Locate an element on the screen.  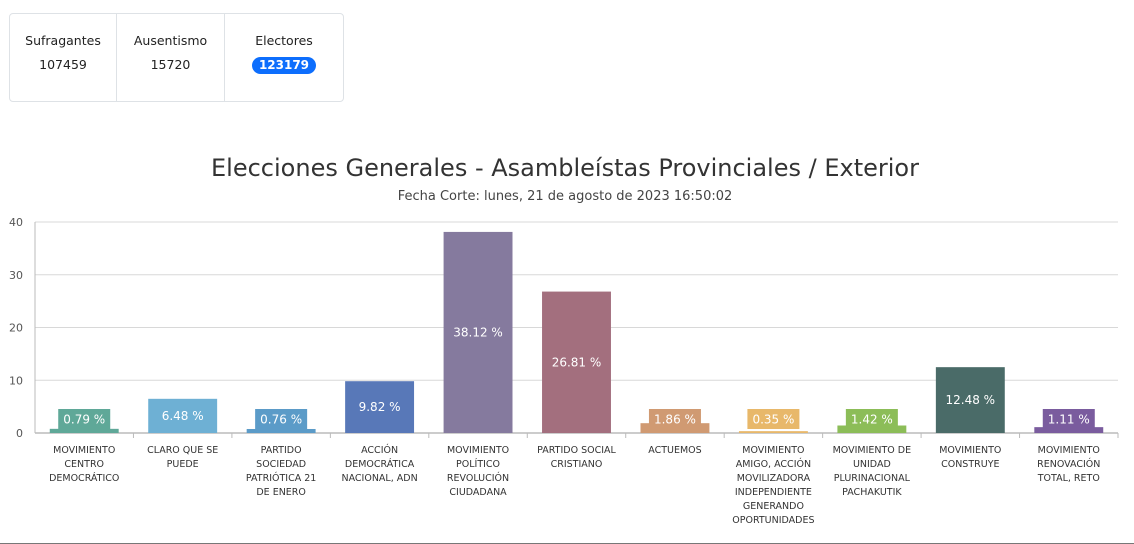
data-label: 0.35 % is located at coordinates (773, 420).